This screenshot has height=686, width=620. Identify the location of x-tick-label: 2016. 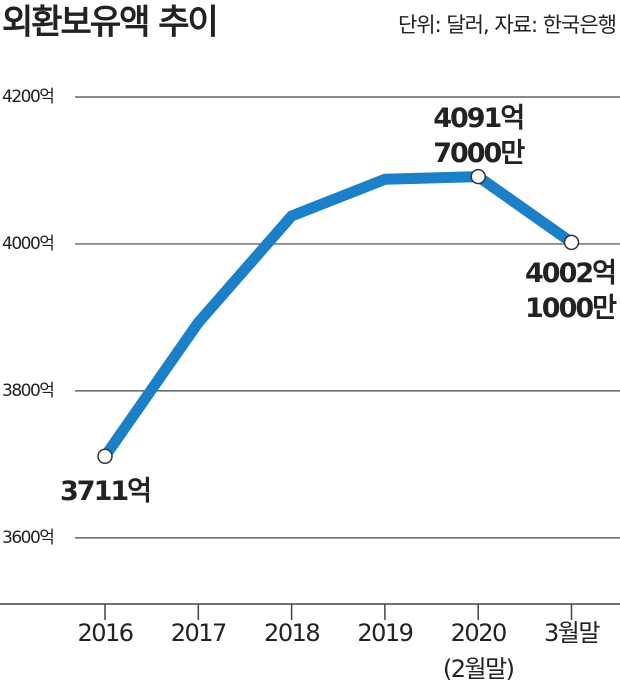
(104, 633).